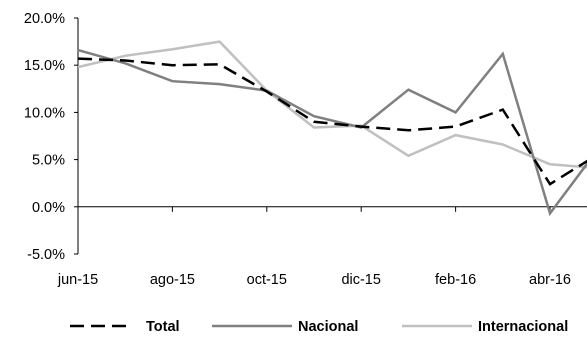 This screenshot has height=343, width=587. I want to click on legend-label-internacional: Internacional, so click(523, 327).